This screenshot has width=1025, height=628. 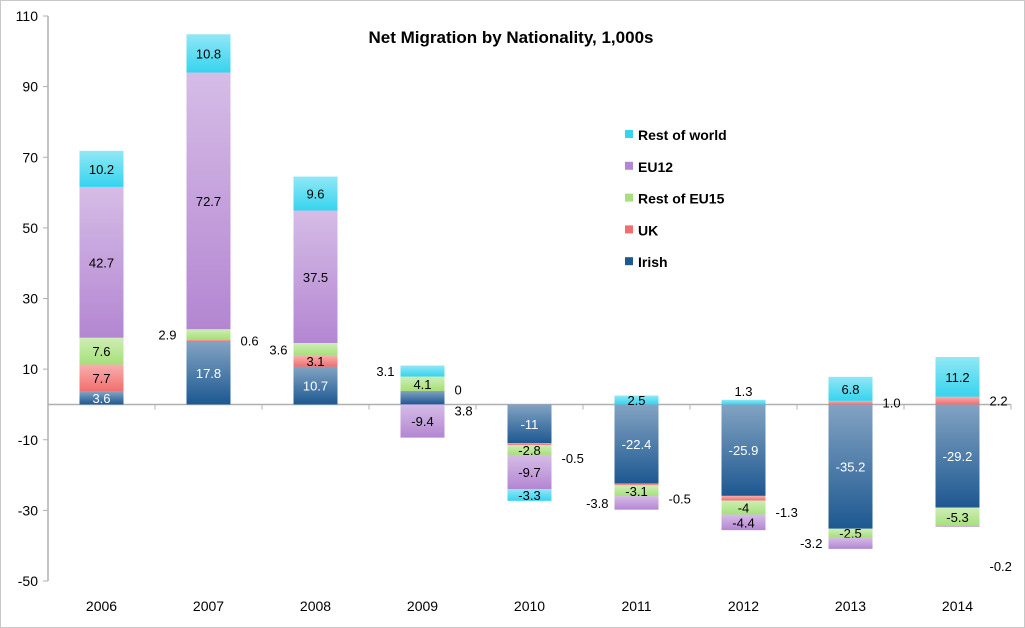 I want to click on data-label: 1.3, so click(x=743, y=391).